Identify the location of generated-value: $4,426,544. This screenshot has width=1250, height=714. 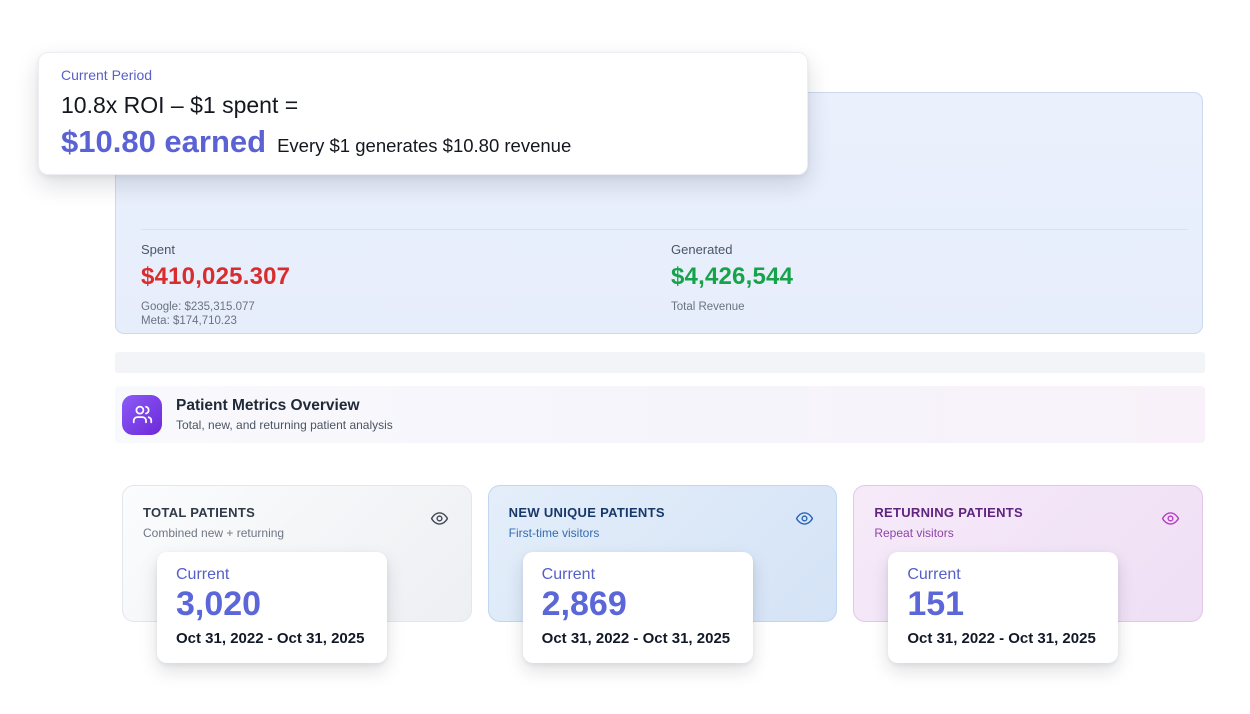
(732, 276).